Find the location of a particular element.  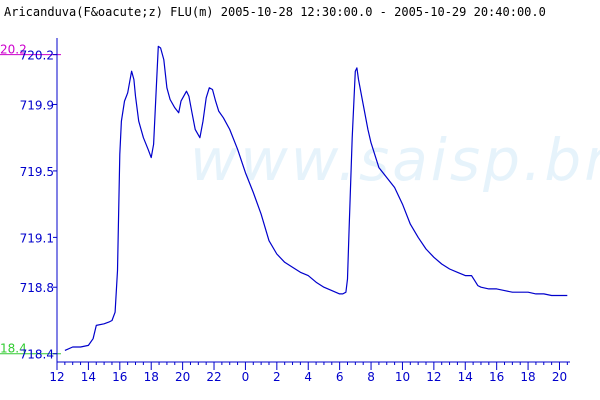

y-tick-label: 719.5 is located at coordinates (37, 172).